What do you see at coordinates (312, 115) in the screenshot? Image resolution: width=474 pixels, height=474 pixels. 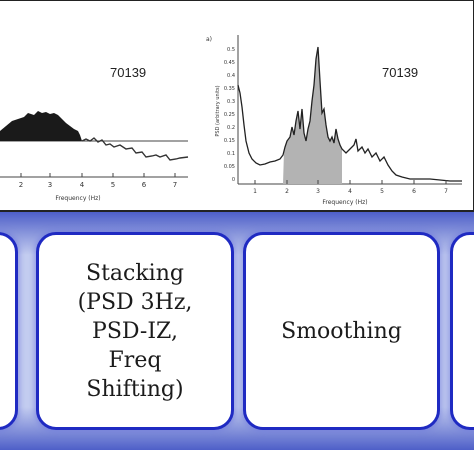 I see `right-plot-shaded-band` at bounding box center [312, 115].